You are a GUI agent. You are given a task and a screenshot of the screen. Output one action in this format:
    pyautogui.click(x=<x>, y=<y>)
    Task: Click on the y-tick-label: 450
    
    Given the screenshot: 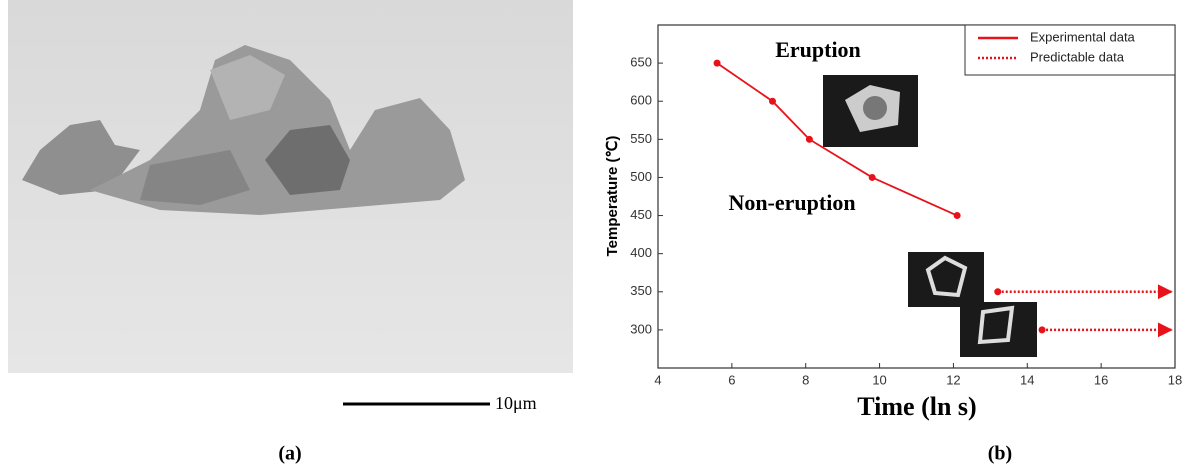 What is the action you would take?
    pyautogui.click(x=641, y=214)
    